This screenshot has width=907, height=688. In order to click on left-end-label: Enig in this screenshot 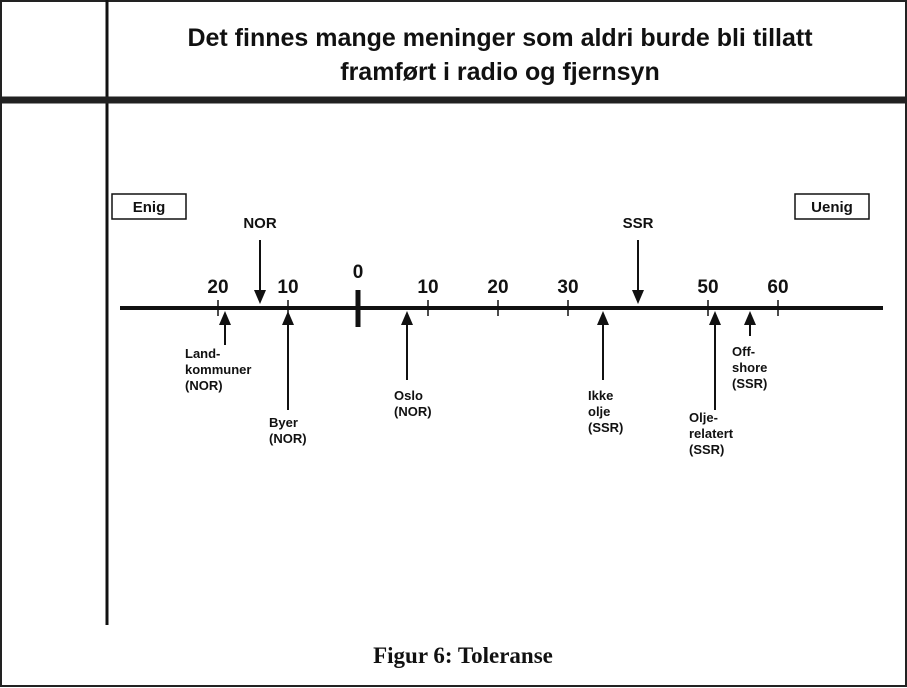, I will do `click(149, 207)`.